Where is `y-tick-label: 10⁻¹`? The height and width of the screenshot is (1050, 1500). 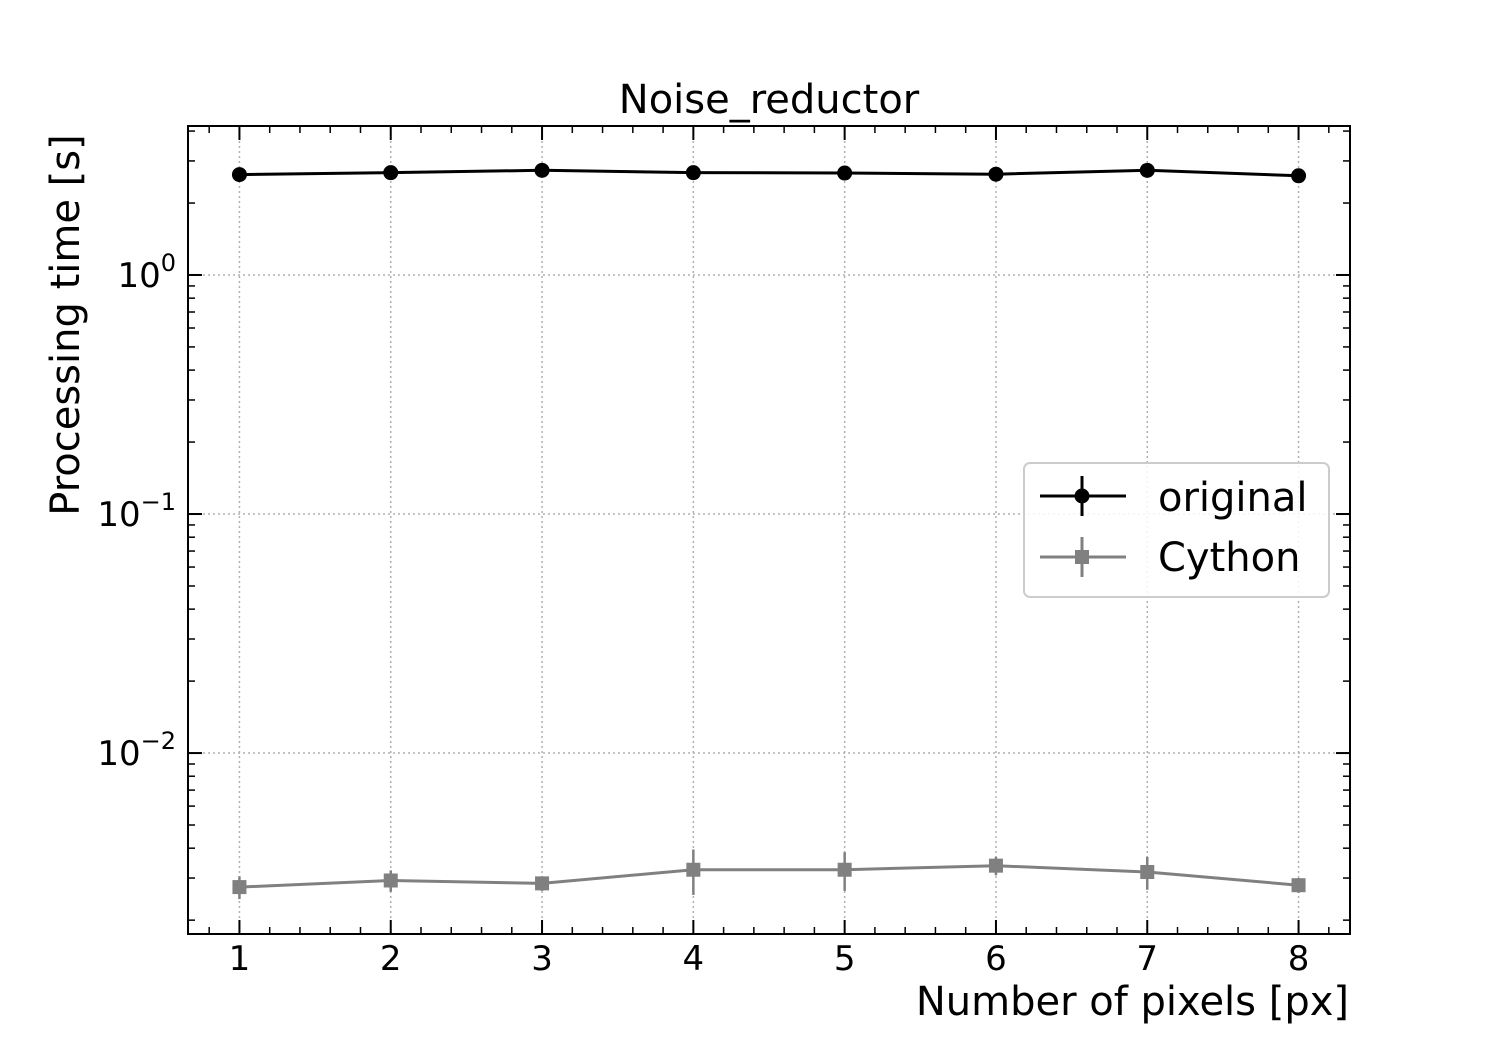
y-tick-label: 10⁻¹ is located at coordinates (136, 511).